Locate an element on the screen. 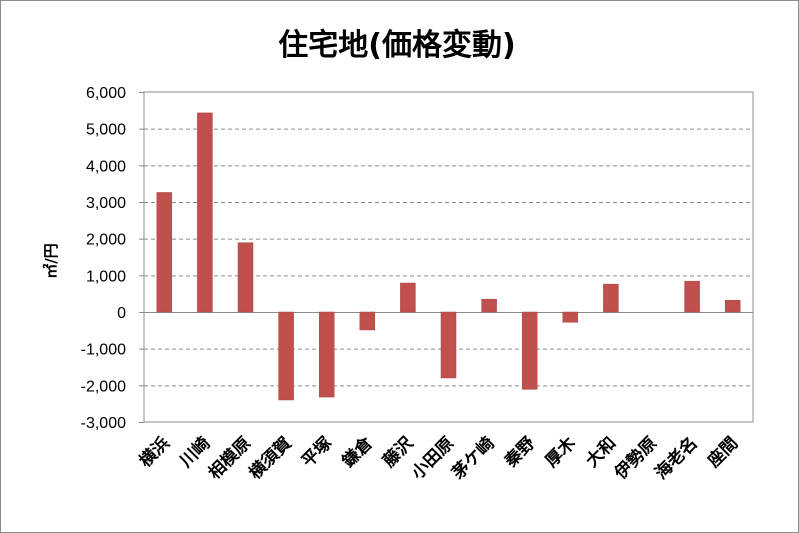 The height and width of the screenshot is (533, 799). x-category-label: 相模原 is located at coordinates (229, 458).